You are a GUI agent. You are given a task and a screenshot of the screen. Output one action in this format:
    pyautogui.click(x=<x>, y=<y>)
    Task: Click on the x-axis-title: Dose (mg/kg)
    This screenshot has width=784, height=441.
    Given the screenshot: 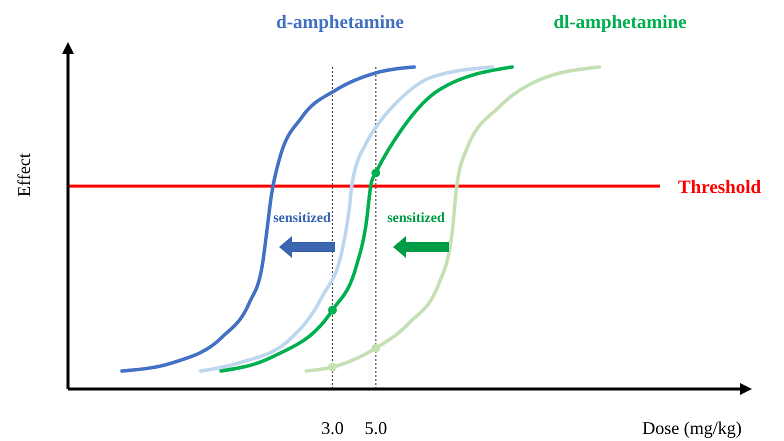 What is the action you would take?
    pyautogui.click(x=692, y=428)
    